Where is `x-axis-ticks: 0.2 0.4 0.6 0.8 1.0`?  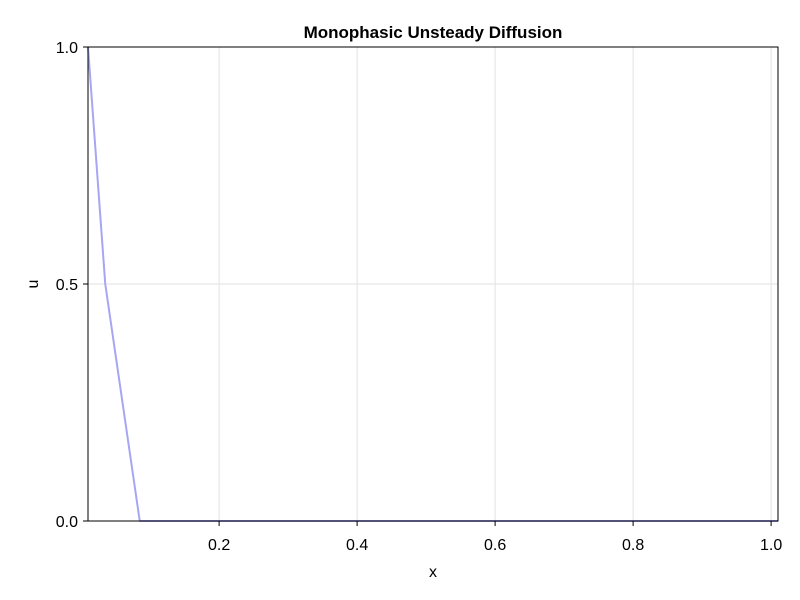 x-axis-ticks: 0.2 0.4 0.6 0.8 1.0 is located at coordinates (495, 537).